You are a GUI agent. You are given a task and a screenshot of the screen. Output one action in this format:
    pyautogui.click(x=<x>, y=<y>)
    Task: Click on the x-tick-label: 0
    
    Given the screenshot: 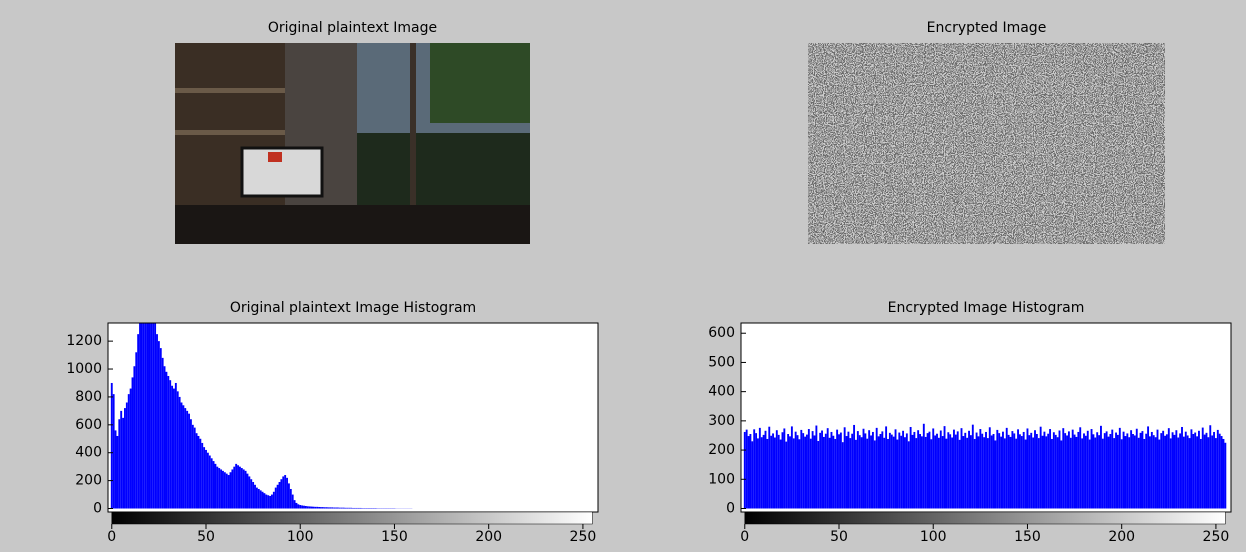 What is the action you would take?
    pyautogui.click(x=111, y=537)
    